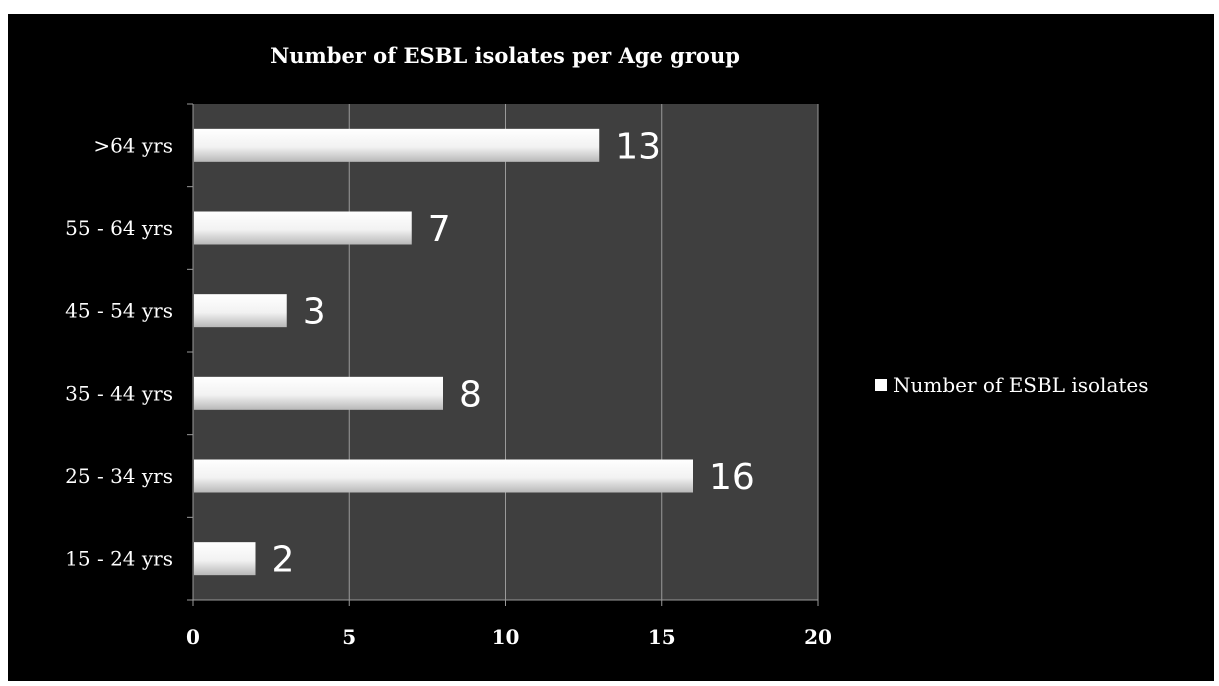  What do you see at coordinates (119, 393) in the screenshot?
I see `category-label: 35 - 44 yrs` at bounding box center [119, 393].